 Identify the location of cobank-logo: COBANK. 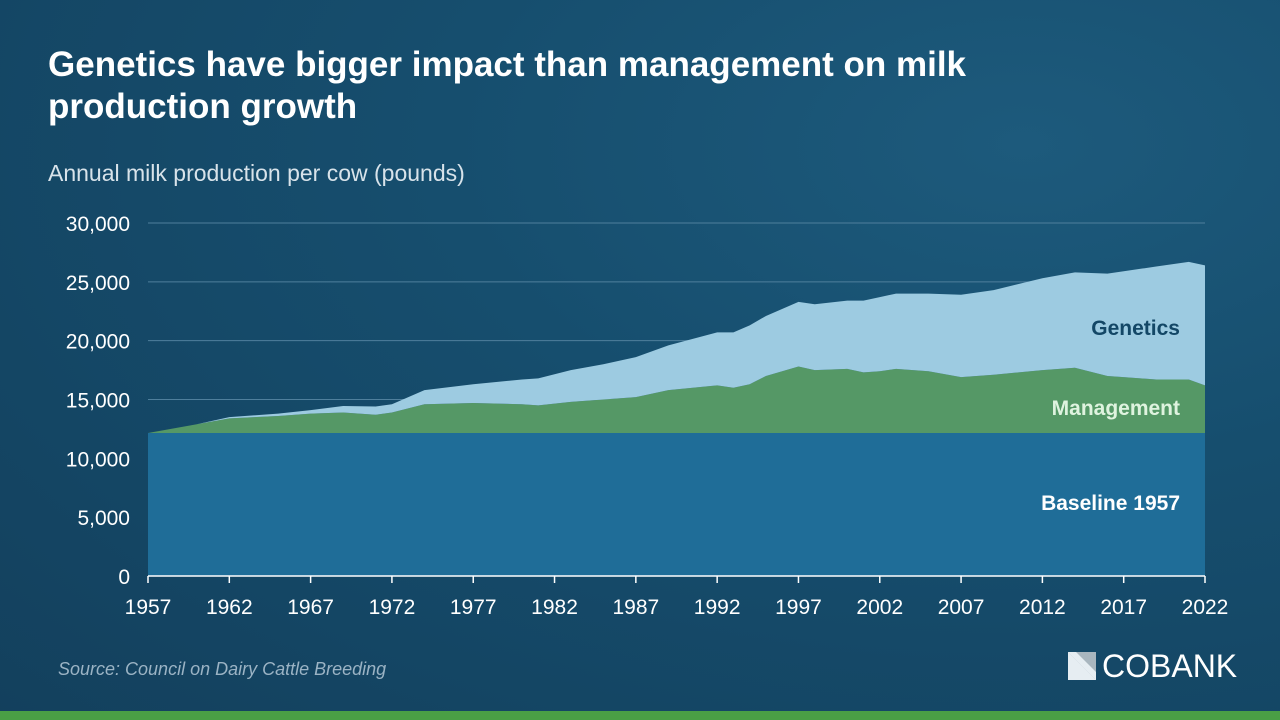
(1152, 666).